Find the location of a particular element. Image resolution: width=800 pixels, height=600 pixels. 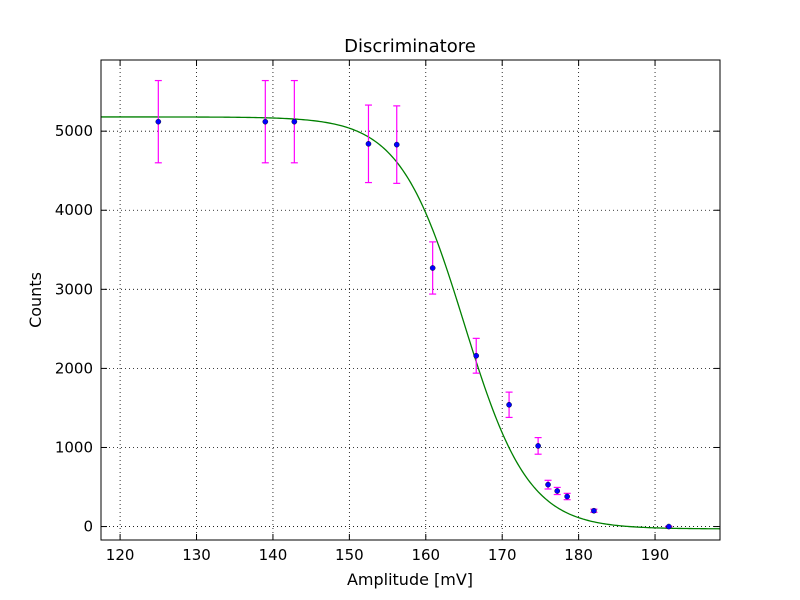

y-tick-label: 4000 is located at coordinates (74, 210).